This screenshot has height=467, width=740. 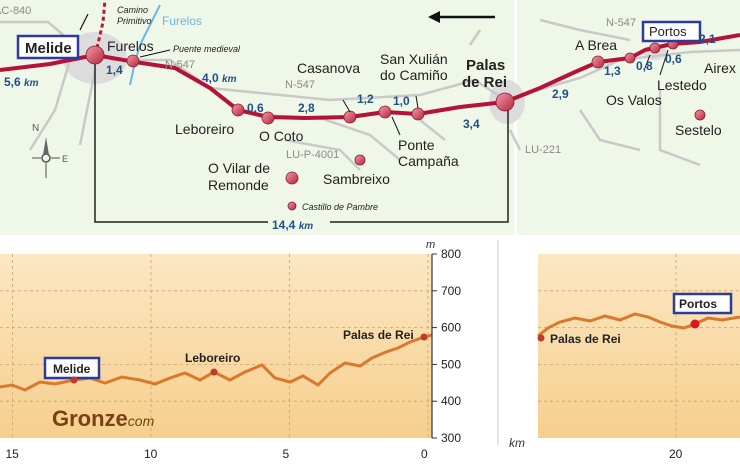 What do you see at coordinates (378, 335) in the screenshot?
I see `profile-label-palas: Palas de Rei` at bounding box center [378, 335].